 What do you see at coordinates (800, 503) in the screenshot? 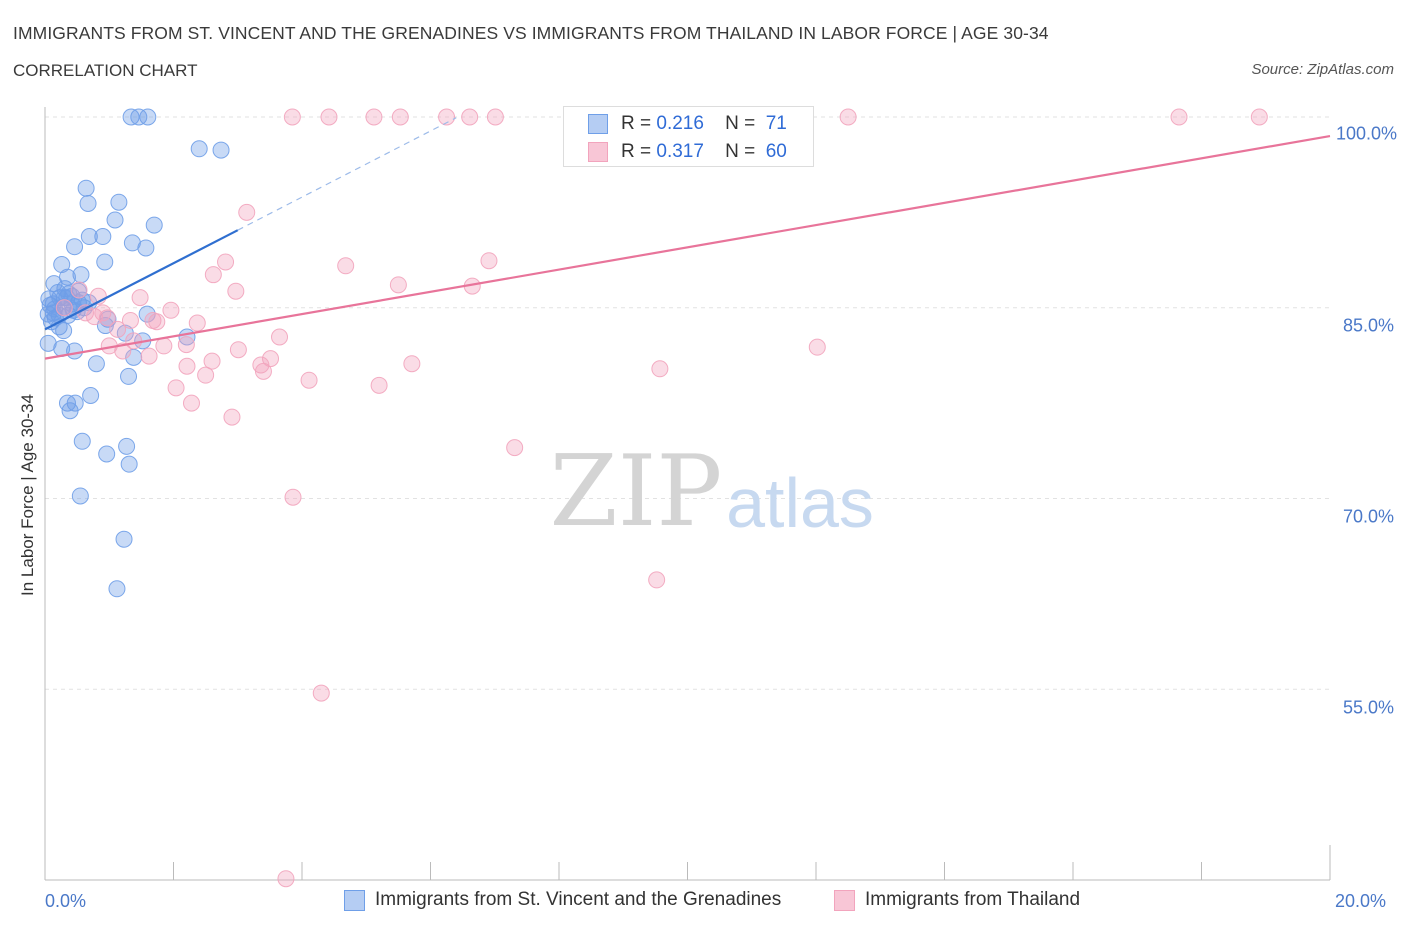
I see `watermark-atlas: atlas` at bounding box center [800, 503].